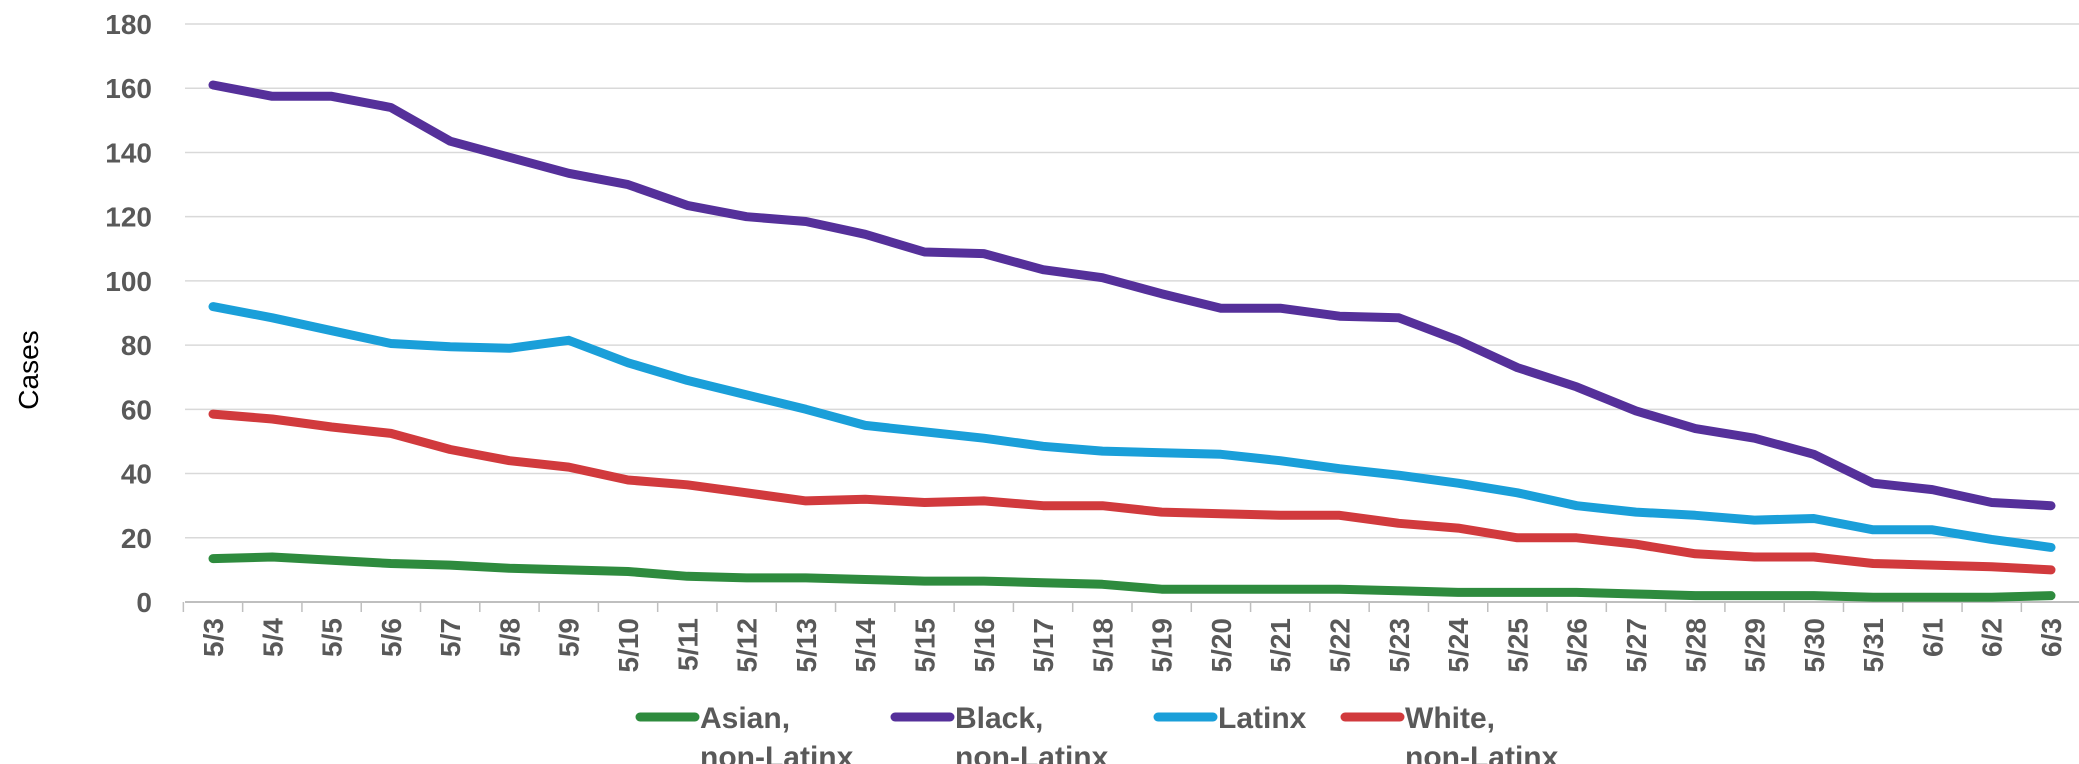  What do you see at coordinates (1043, 645) in the screenshot?
I see `x-tick-label: 5/17` at bounding box center [1043, 645].